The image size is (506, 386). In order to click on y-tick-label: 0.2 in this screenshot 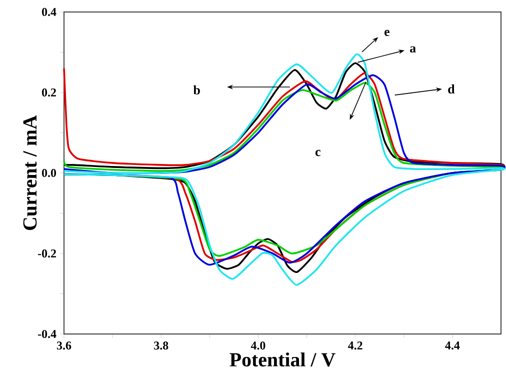, I will do `click(49, 92)`.